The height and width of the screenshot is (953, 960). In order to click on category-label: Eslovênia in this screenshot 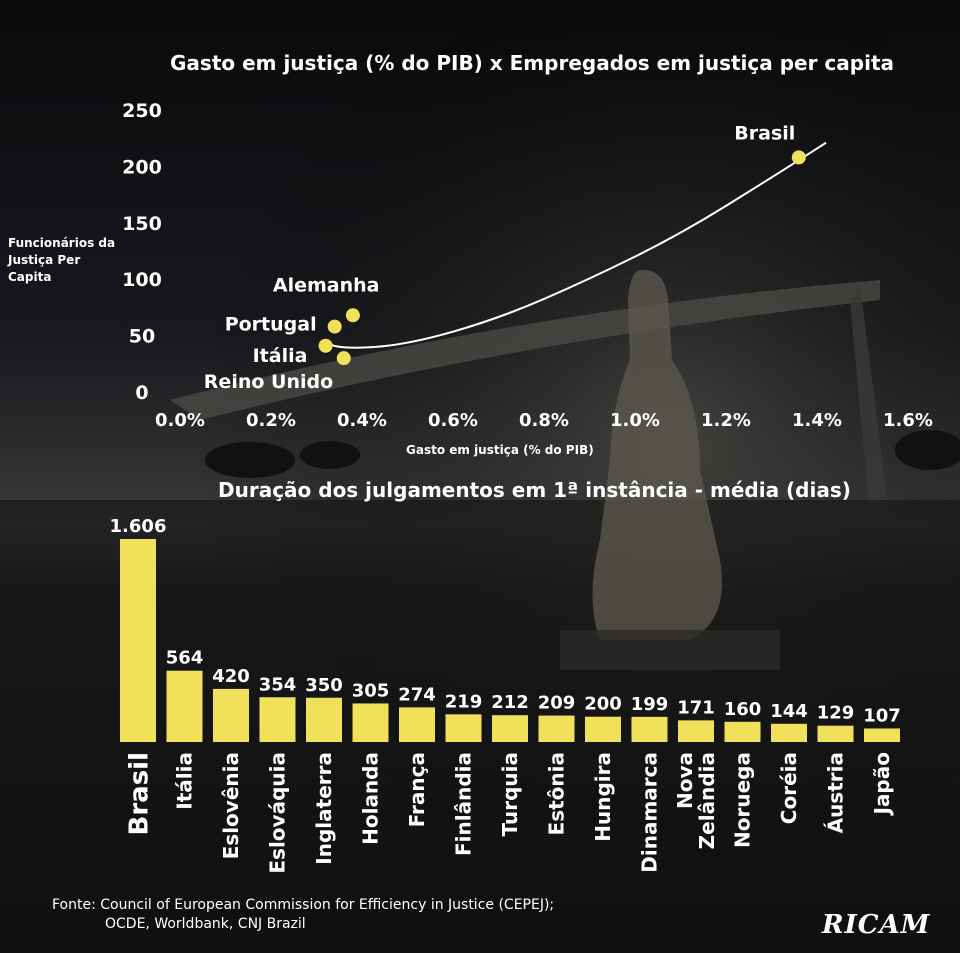, I will do `click(231, 805)`.